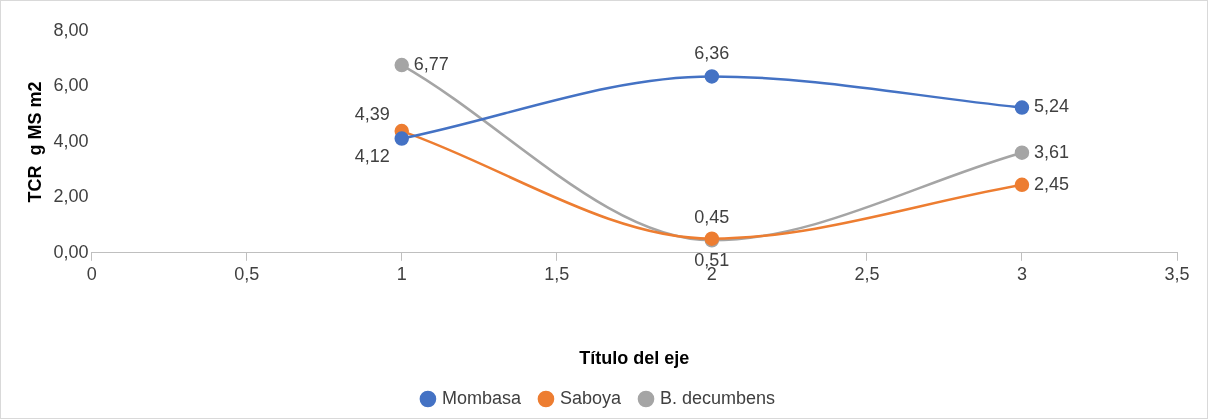  Describe the element at coordinates (718, 397) in the screenshot. I see `legend-label: B. decumbens` at that location.